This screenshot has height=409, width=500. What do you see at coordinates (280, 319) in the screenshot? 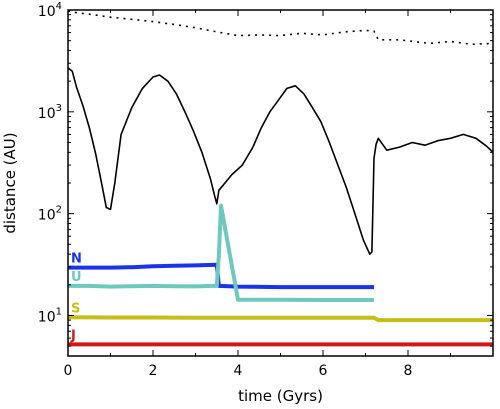
I see `series-s-line` at bounding box center [280, 319].